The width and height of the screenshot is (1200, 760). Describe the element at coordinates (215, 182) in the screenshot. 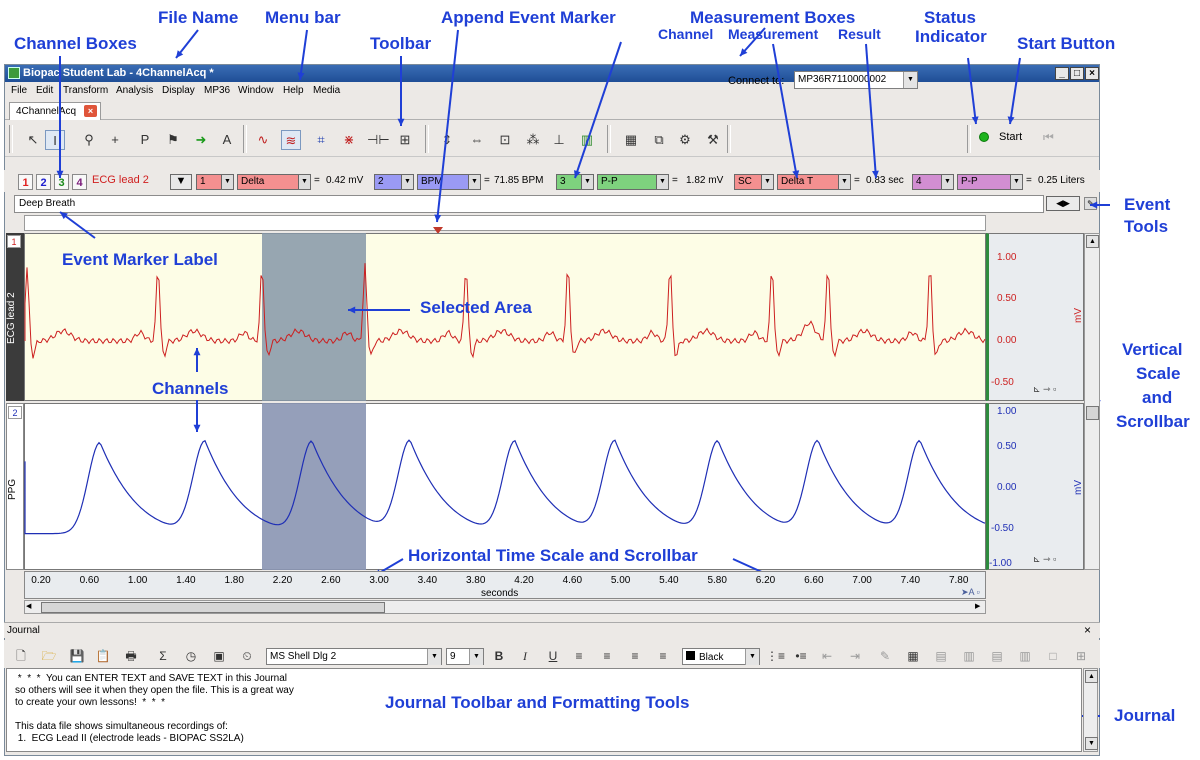

I see `measurement-1-channel: 1 ▼` at that location.